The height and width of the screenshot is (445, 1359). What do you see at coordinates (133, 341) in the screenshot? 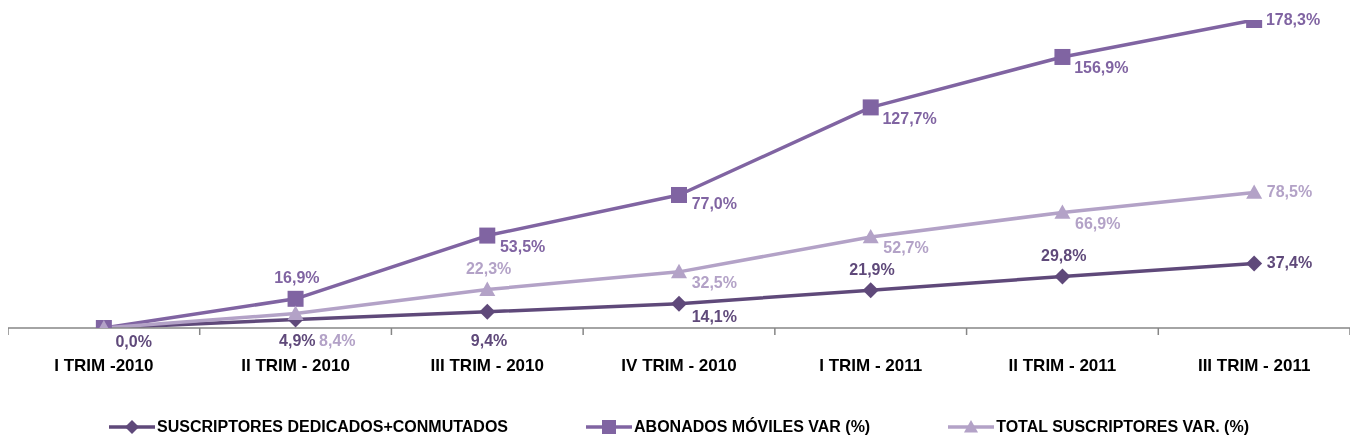
I see `data-label: 0,0%` at bounding box center [133, 341].